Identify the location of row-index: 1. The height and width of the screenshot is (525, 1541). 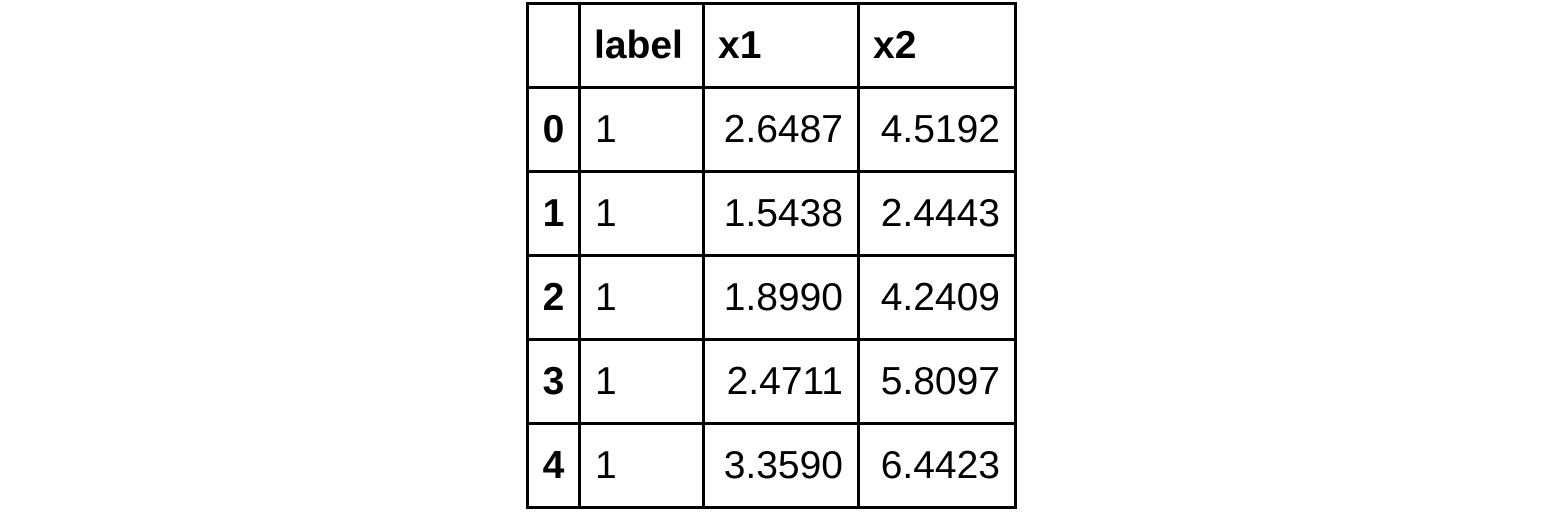
(553, 213).